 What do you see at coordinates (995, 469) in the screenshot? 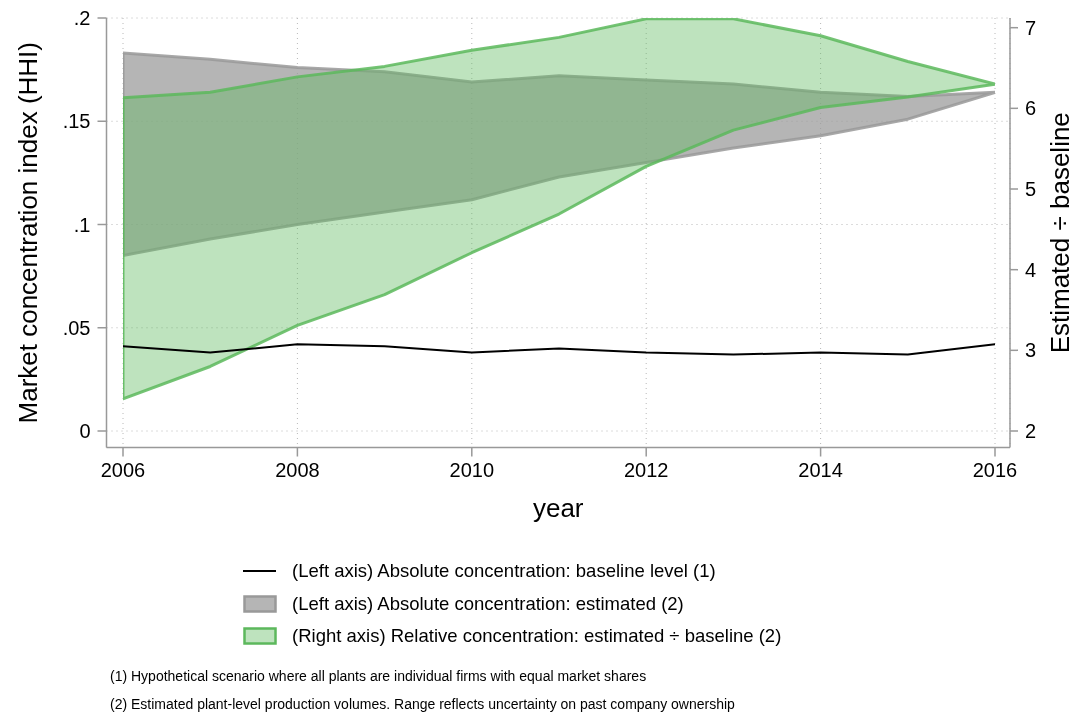
I see `x-tick-label: 2016` at bounding box center [995, 469].